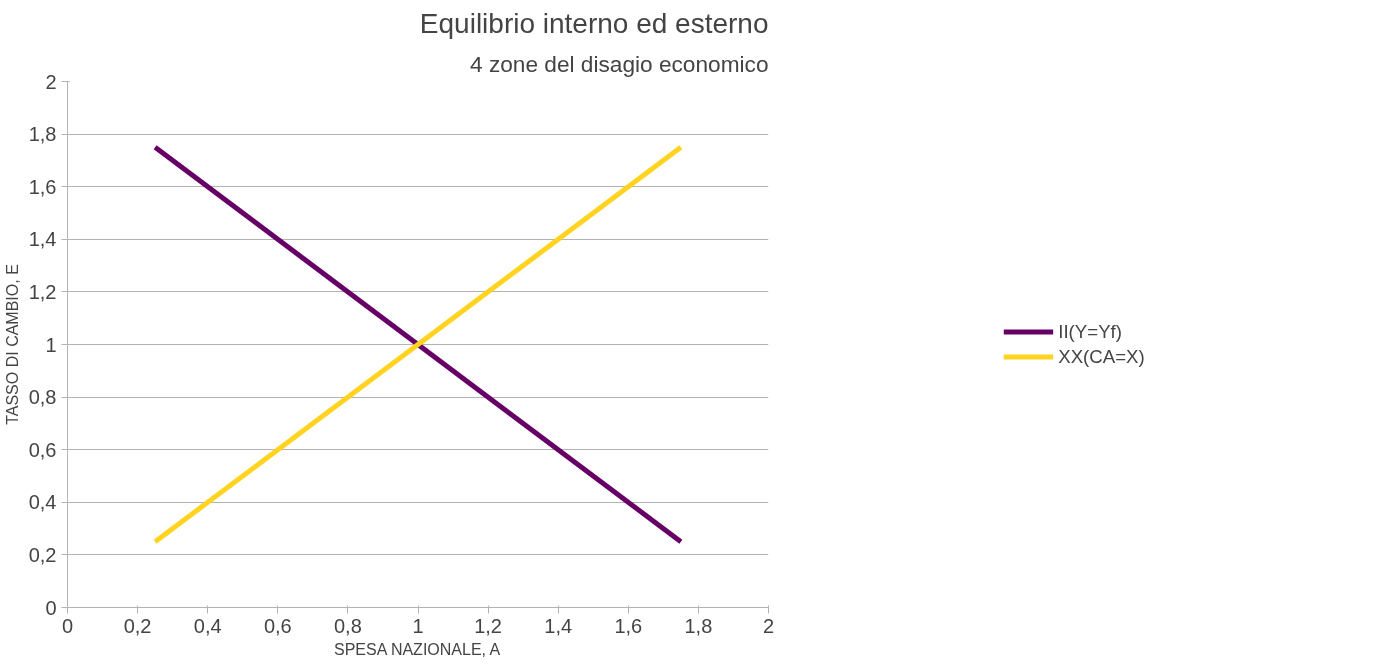 This screenshot has width=1387, height=664. Describe the element at coordinates (12, 344) in the screenshot. I see `y-axis-title: TASSO DI CAMBIO, E` at that location.